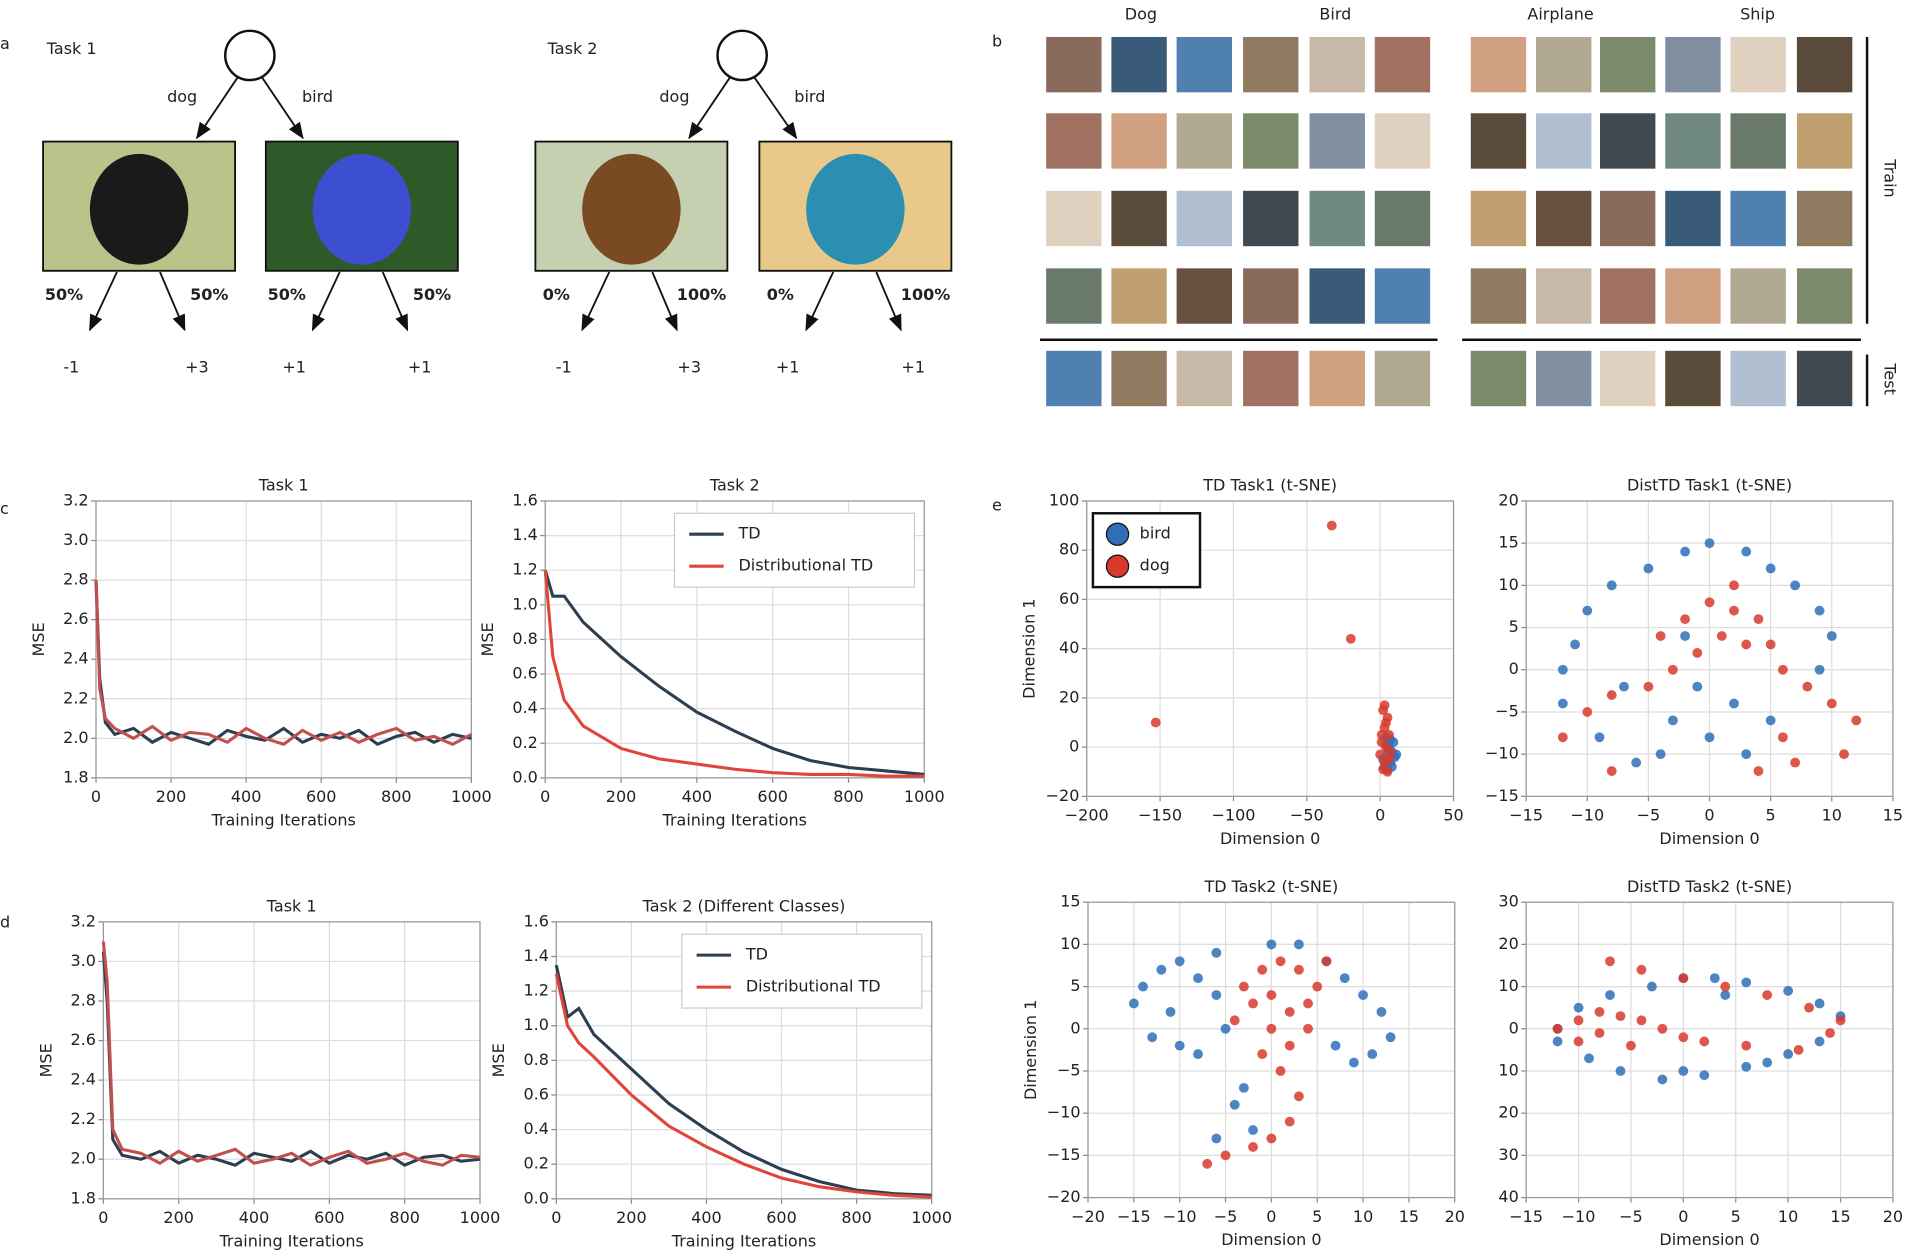 The width and height of the screenshot is (1920, 1253). What do you see at coordinates (75, 618) in the screenshot?
I see `y-tick-label: 2.6` at bounding box center [75, 618].